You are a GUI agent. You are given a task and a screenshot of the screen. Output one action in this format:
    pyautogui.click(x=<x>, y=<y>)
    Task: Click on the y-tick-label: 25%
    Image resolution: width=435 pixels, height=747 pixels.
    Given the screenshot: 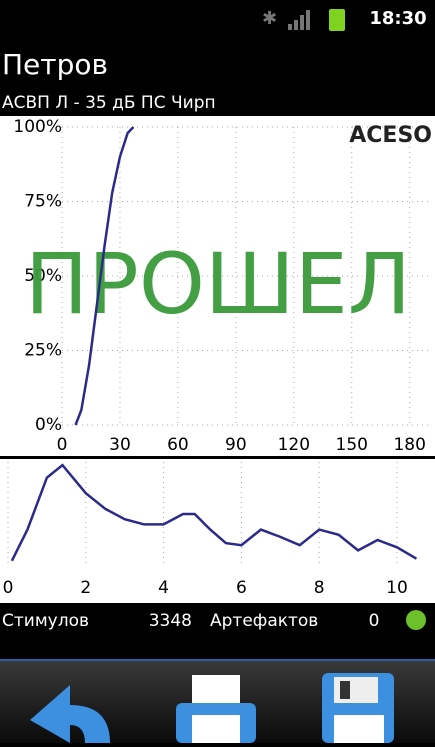 What is the action you would take?
    pyautogui.click(x=43, y=351)
    